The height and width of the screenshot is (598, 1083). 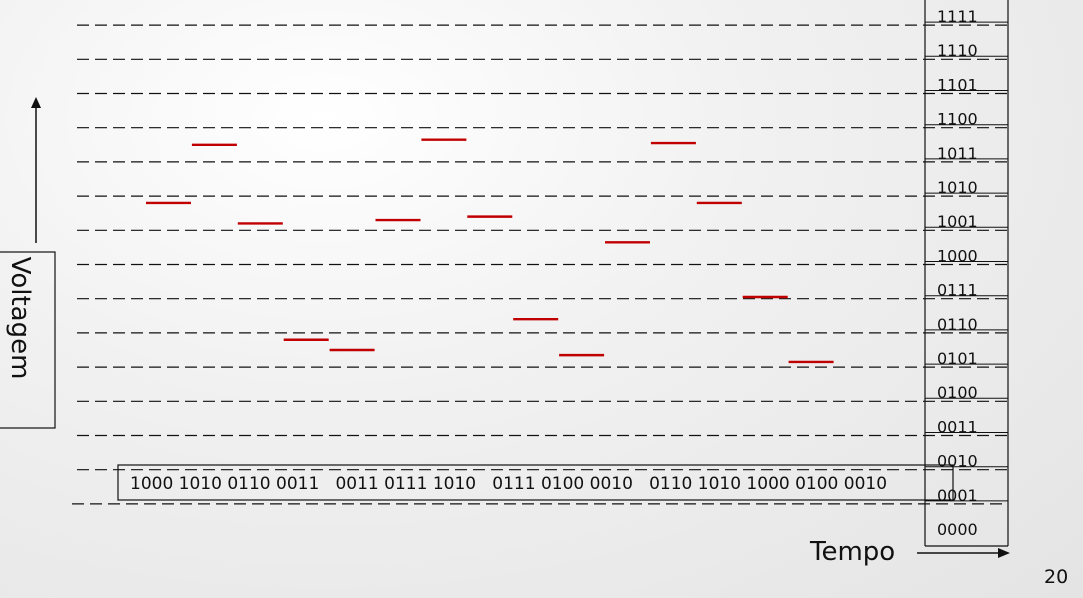 I want to click on y-axis-label-box, so click(x=28, y=340).